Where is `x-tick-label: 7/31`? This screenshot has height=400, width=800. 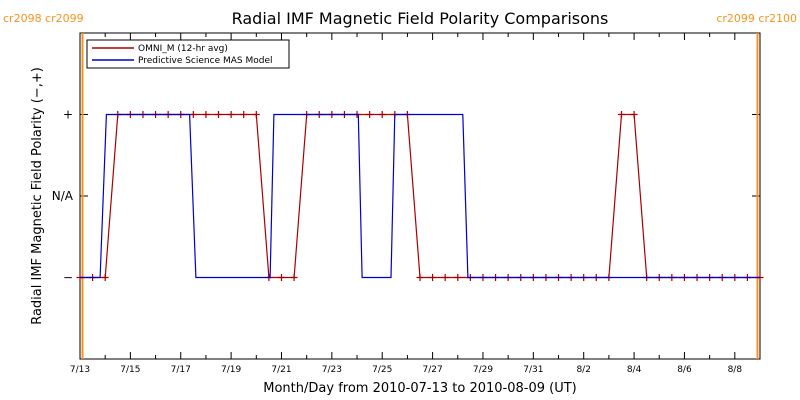 x-tick-label: 7/31 is located at coordinates (533, 370).